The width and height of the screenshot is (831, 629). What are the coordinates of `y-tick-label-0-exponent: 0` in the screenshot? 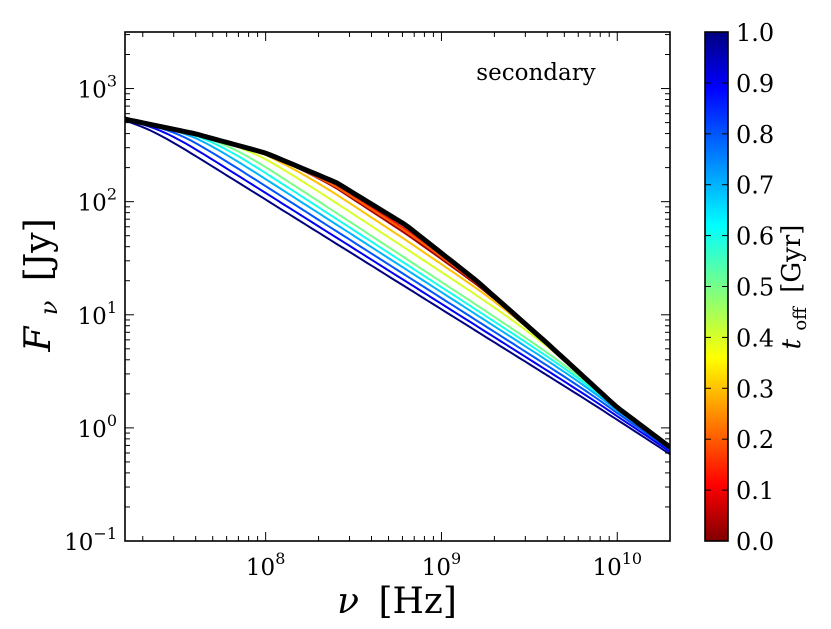 It's located at (112, 420).